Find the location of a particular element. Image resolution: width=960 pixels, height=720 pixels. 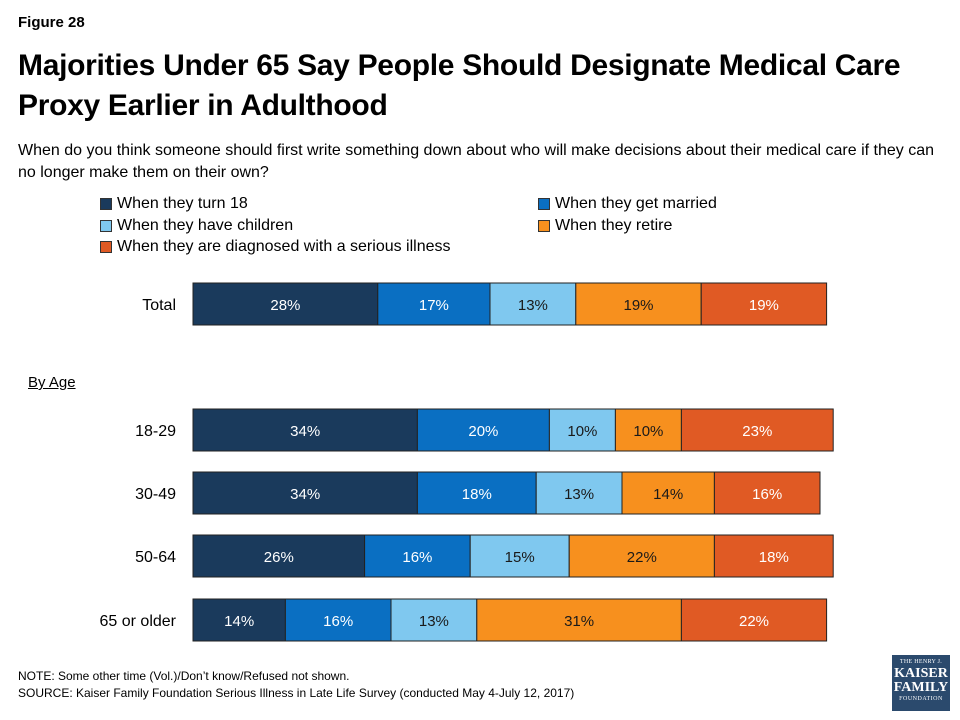

logo-line: FOUNDATION is located at coordinates (921, 699).